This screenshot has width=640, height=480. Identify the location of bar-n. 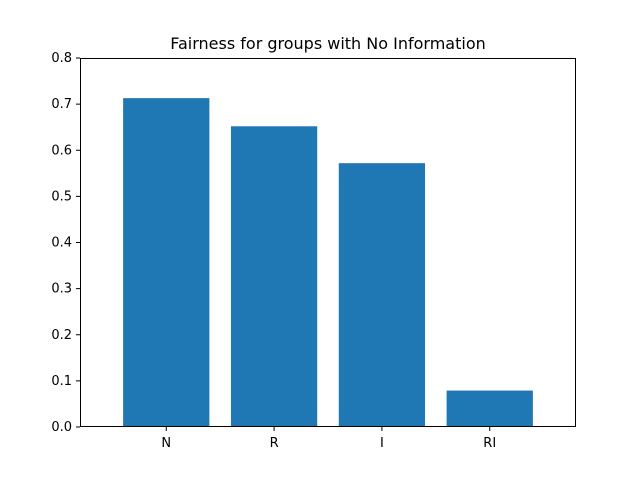
(166, 262).